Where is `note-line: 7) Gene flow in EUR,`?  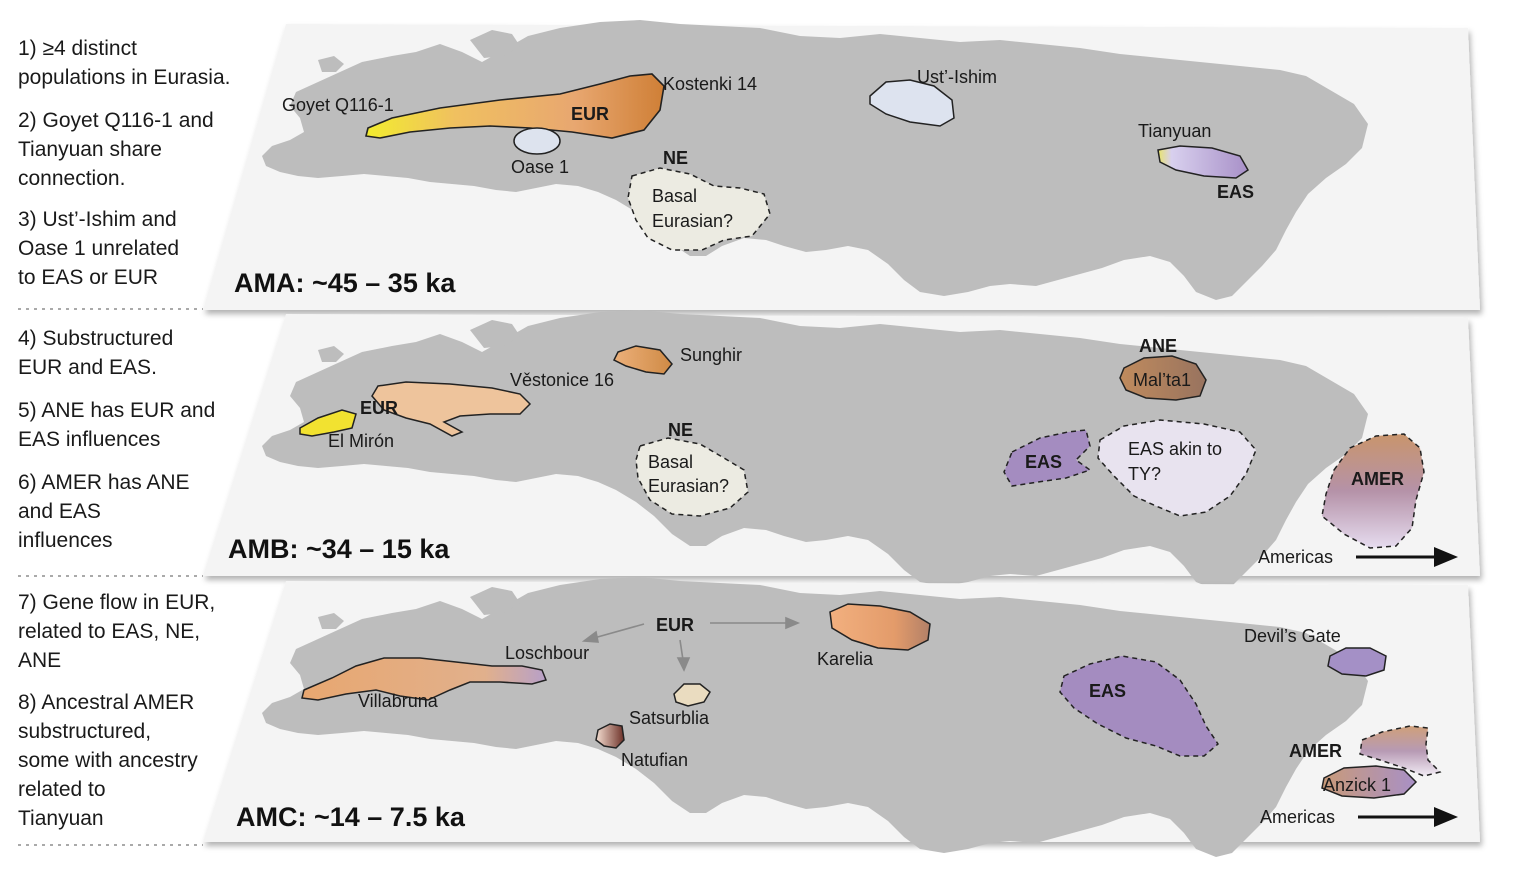
note-line: 7) Gene flow in EUR, is located at coordinates (117, 602).